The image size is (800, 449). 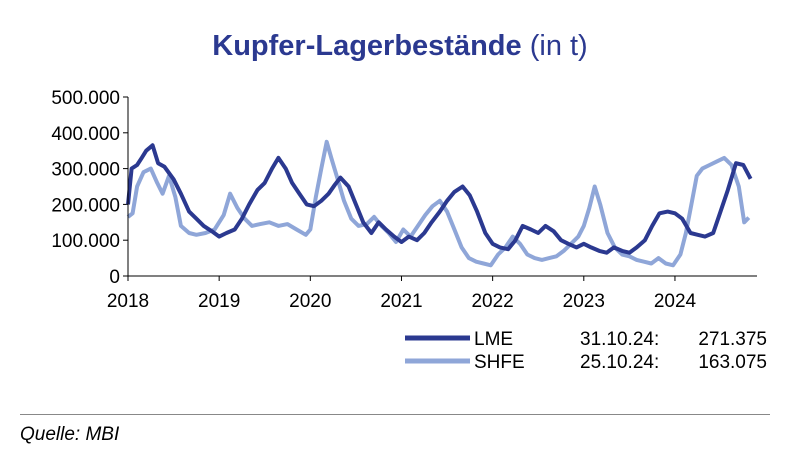 I want to click on legend-value-lme: 271.375, so click(x=732, y=339).